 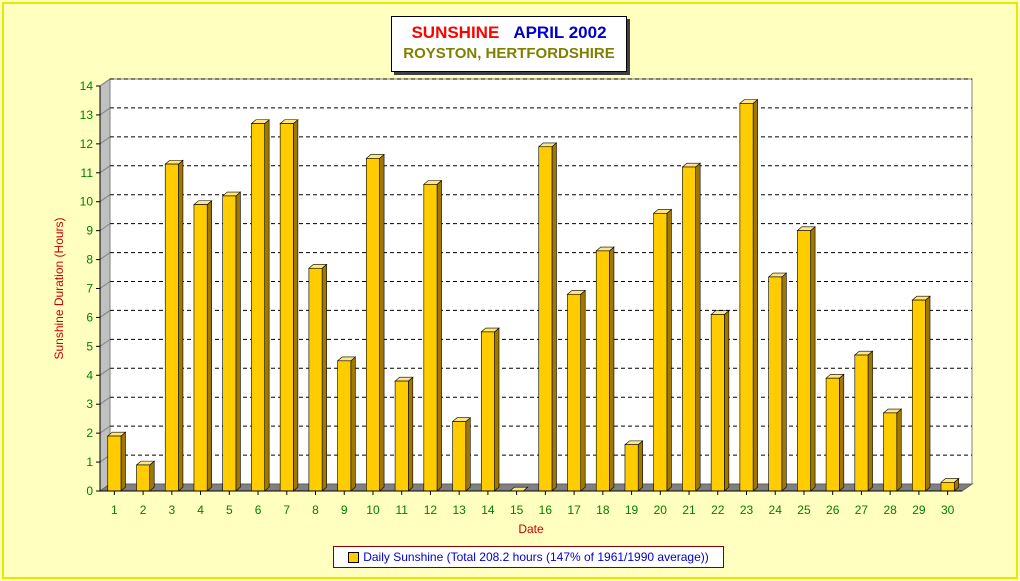 What do you see at coordinates (87, 86) in the screenshot?
I see `y-tick-label: 14` at bounding box center [87, 86].